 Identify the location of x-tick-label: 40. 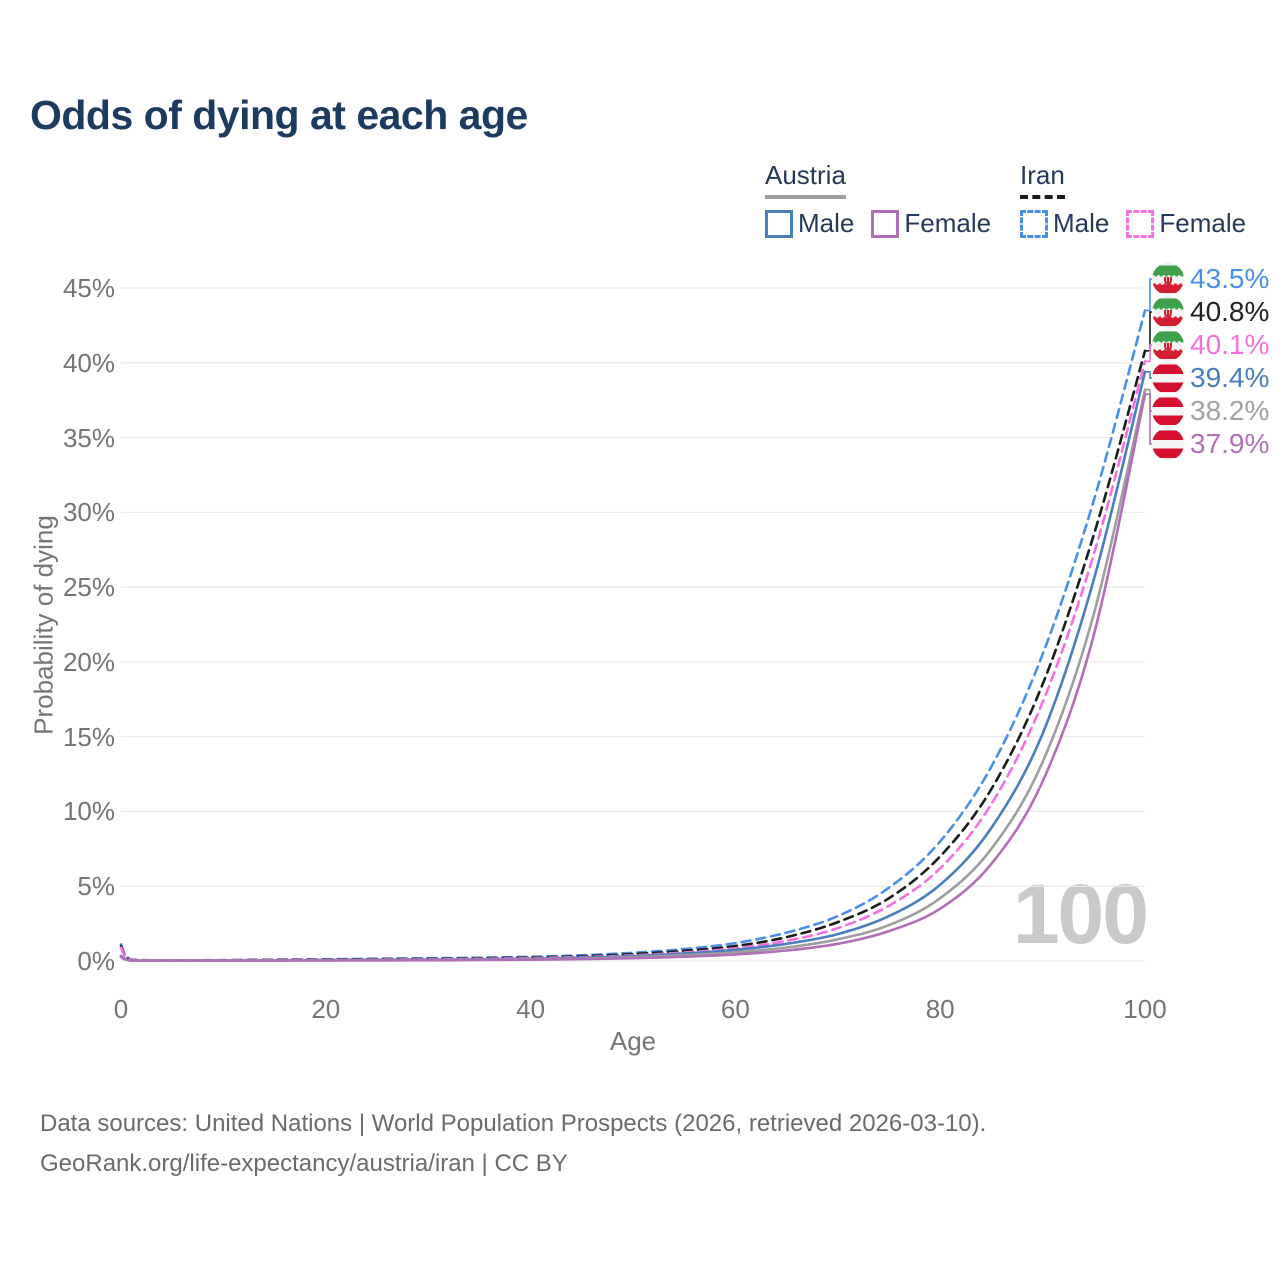
(531, 1009).